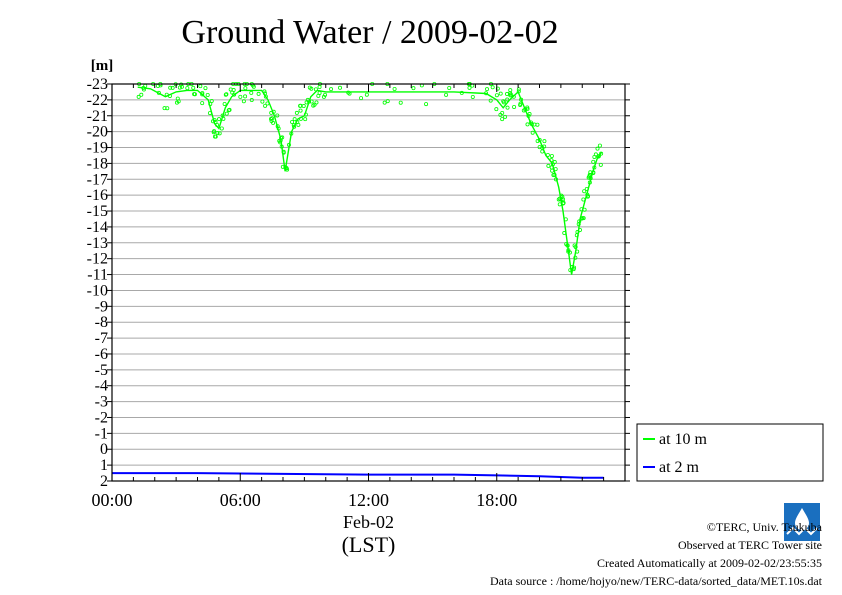 Image resolution: width=842 pixels, height=595 pixels. I want to click on legend-label: at 2 m, so click(679, 467).